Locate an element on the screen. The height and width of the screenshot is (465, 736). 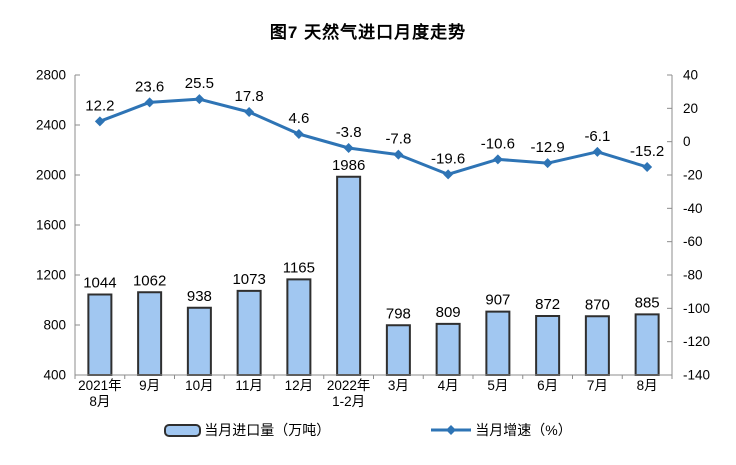
x-axis-category-label: 2021年 8月 is located at coordinates (100, 393).